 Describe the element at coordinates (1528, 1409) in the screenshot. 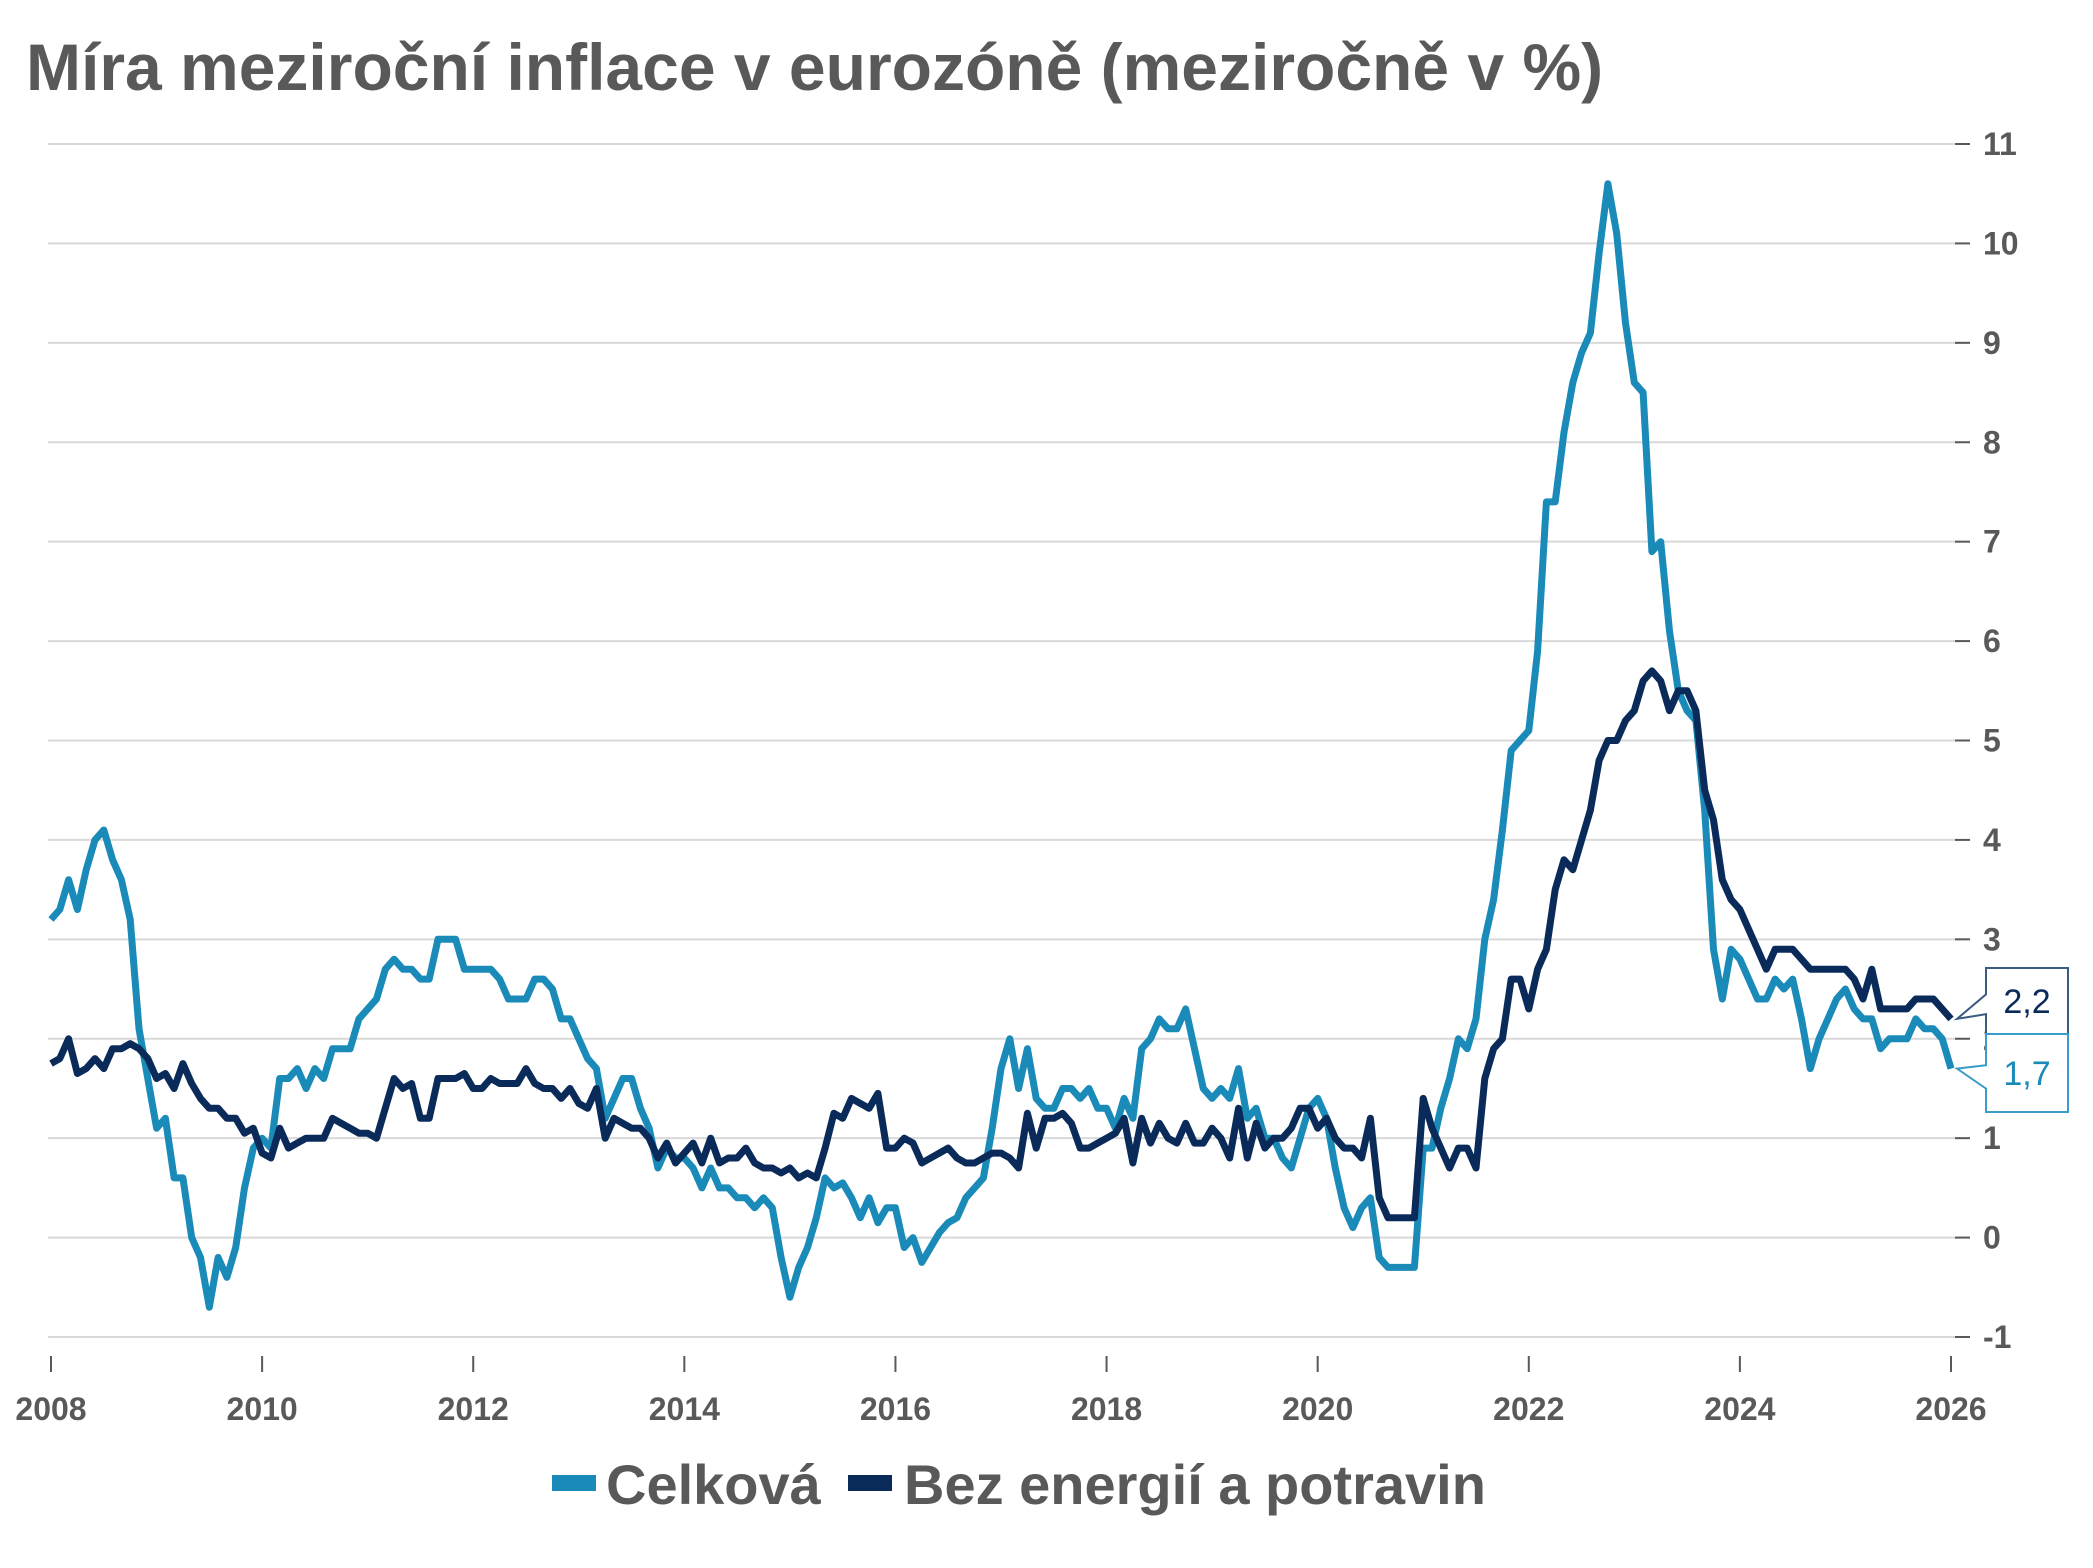

I see `x-tick-label: 2022` at that location.